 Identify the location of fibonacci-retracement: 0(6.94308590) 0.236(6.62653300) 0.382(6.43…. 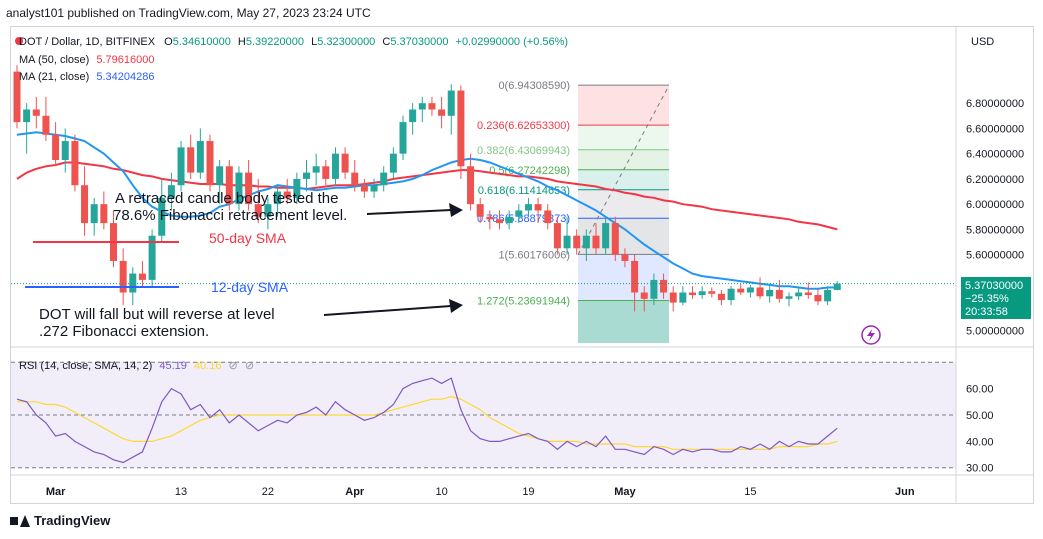
(573, 211).